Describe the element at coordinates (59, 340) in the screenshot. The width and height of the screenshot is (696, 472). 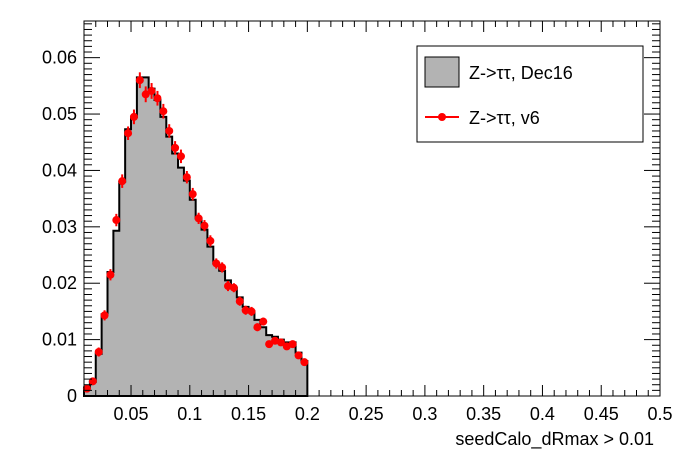
I see `y-tick-label: 0.01` at that location.